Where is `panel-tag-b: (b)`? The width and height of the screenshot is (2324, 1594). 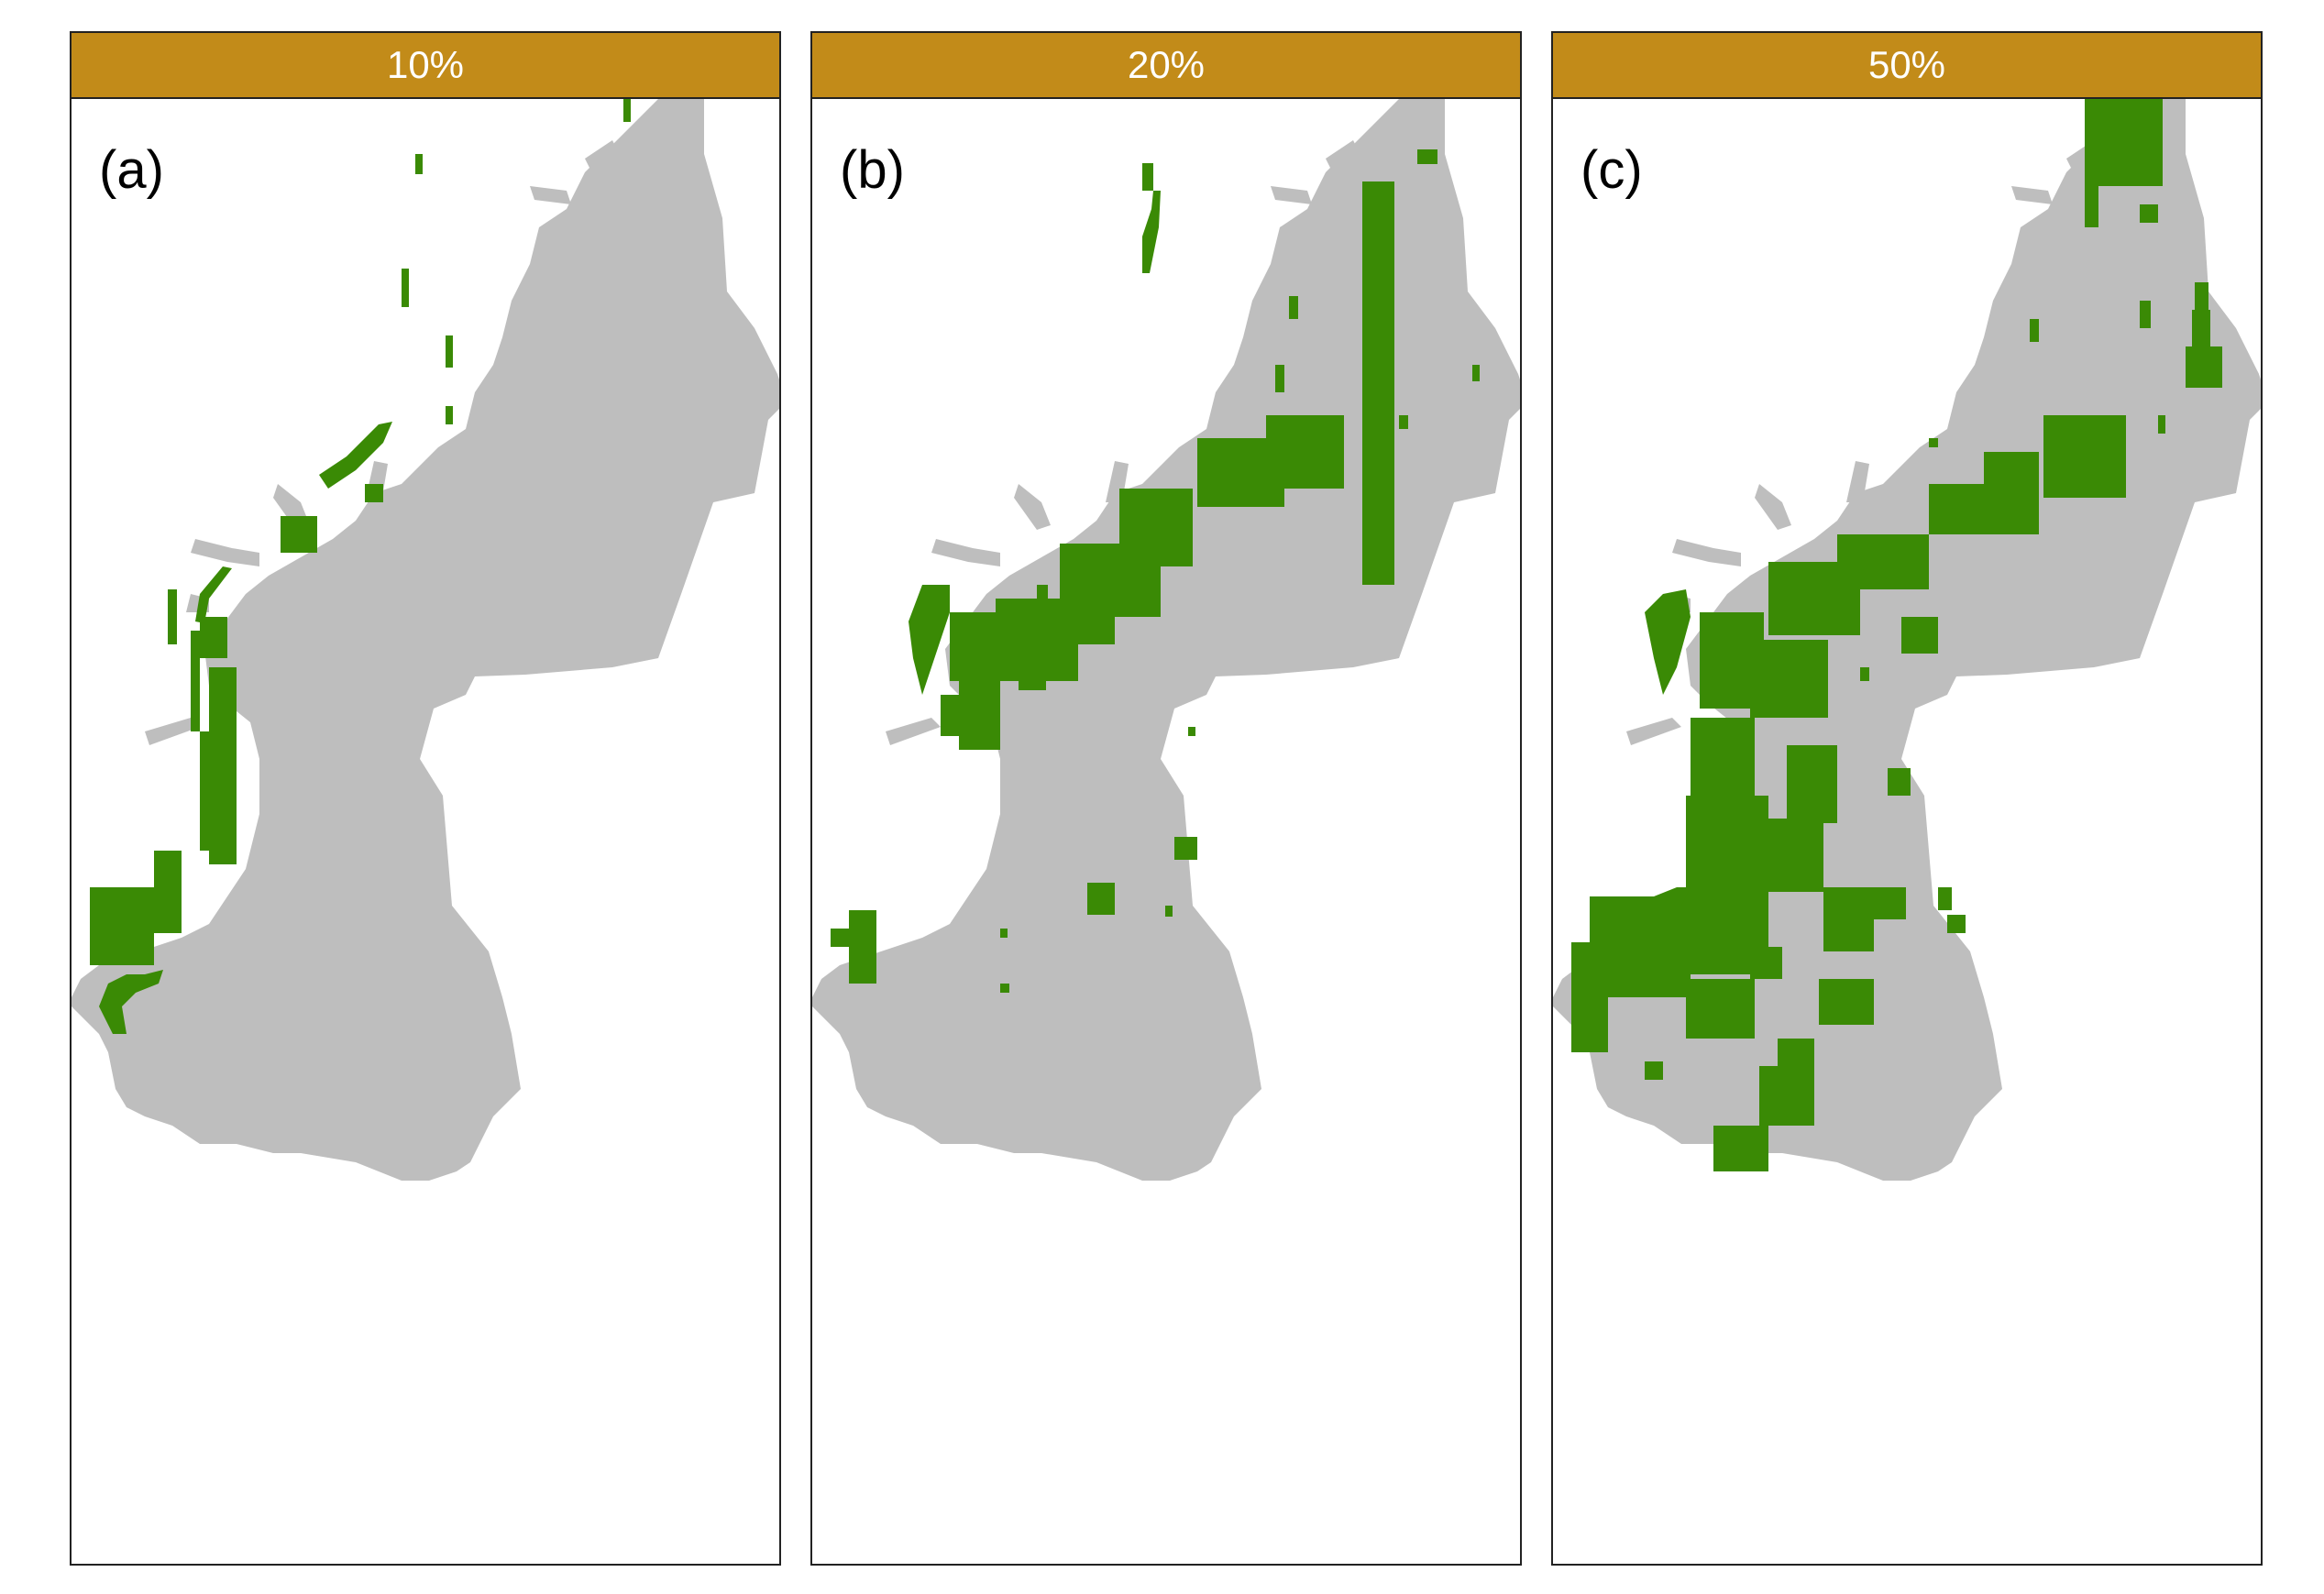
panel-tag-b: (b) is located at coordinates (872, 170).